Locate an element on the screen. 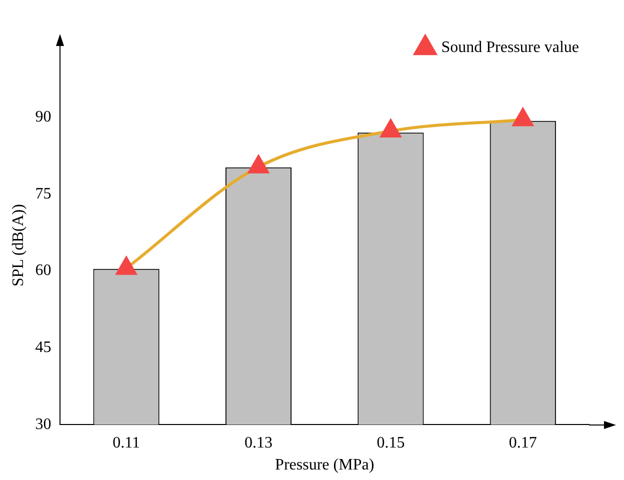 The height and width of the screenshot is (480, 624). y-tick-label: 90 is located at coordinates (43, 117).